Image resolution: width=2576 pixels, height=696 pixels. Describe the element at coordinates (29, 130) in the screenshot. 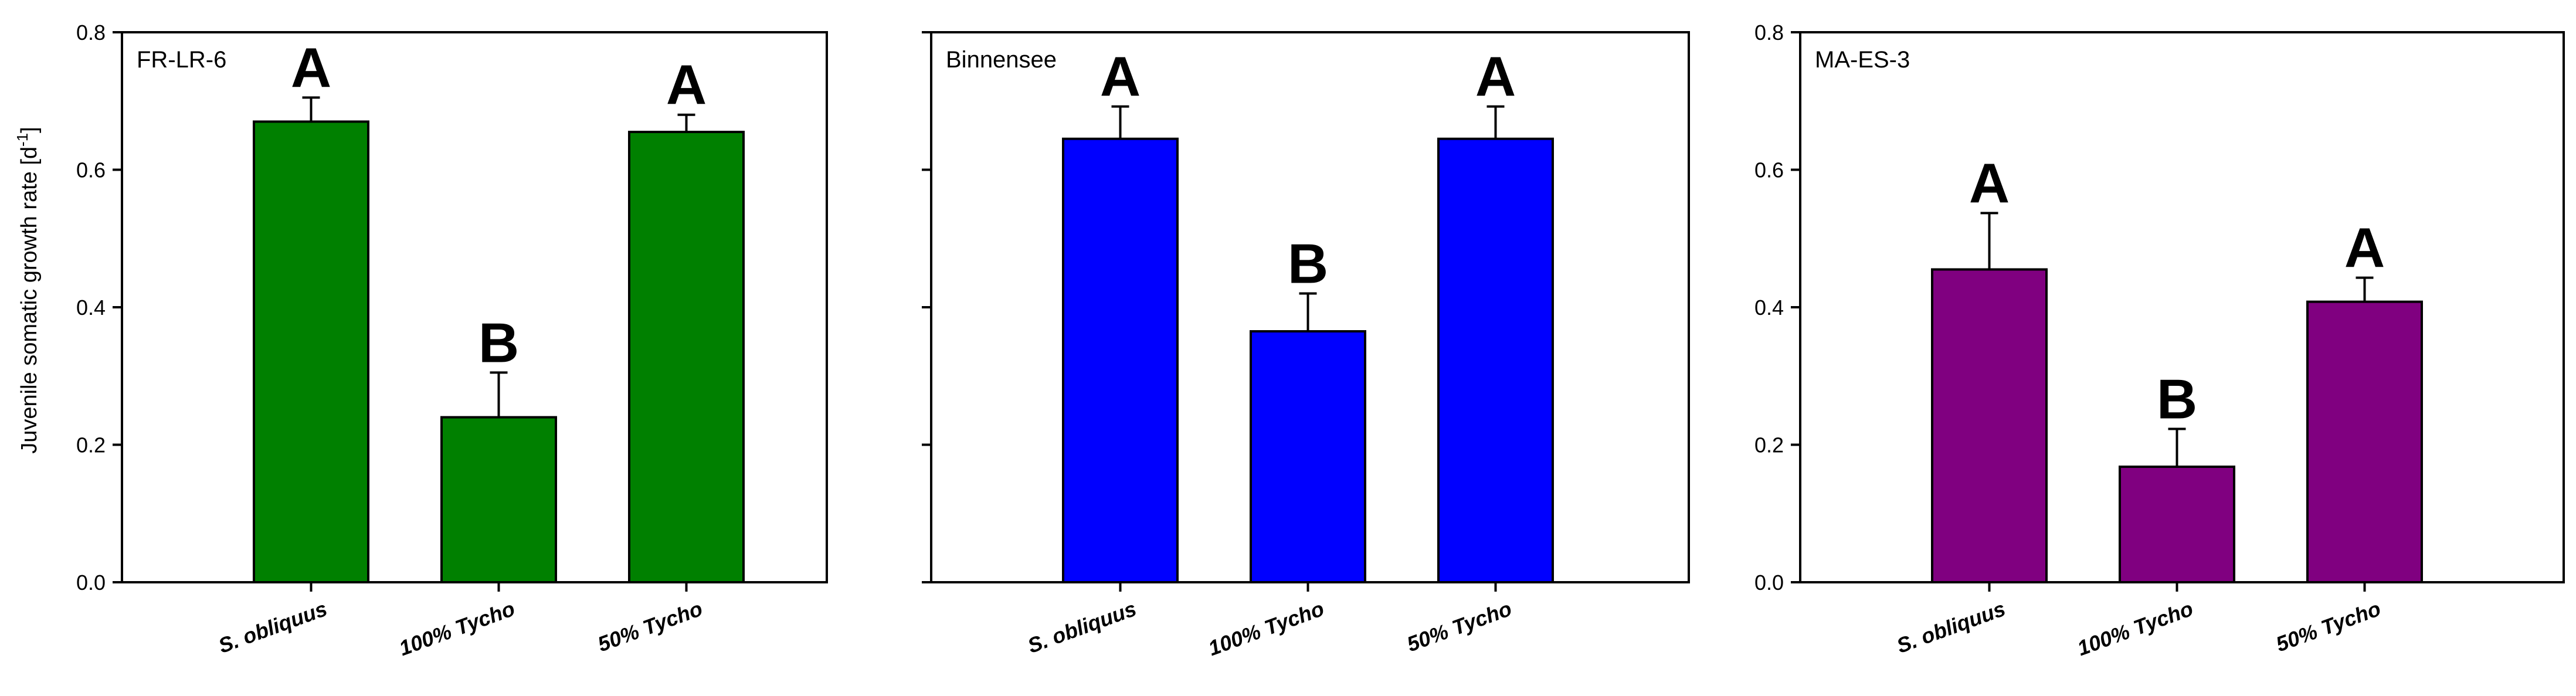

I see `y-axis-label-end: ]` at that location.